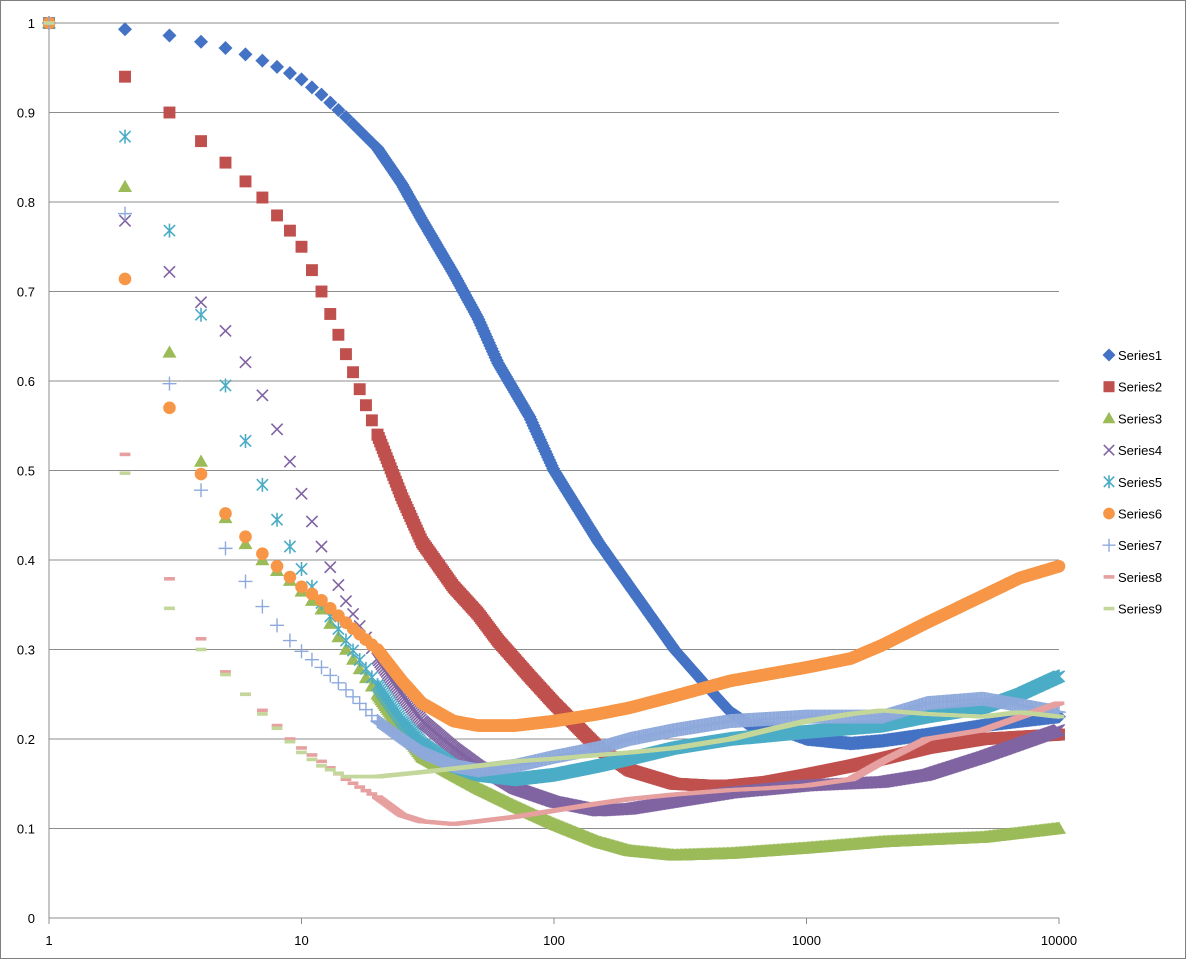 This screenshot has width=1186, height=960. What do you see at coordinates (1140, 482) in the screenshot?
I see `legend-label: Series5` at bounding box center [1140, 482].